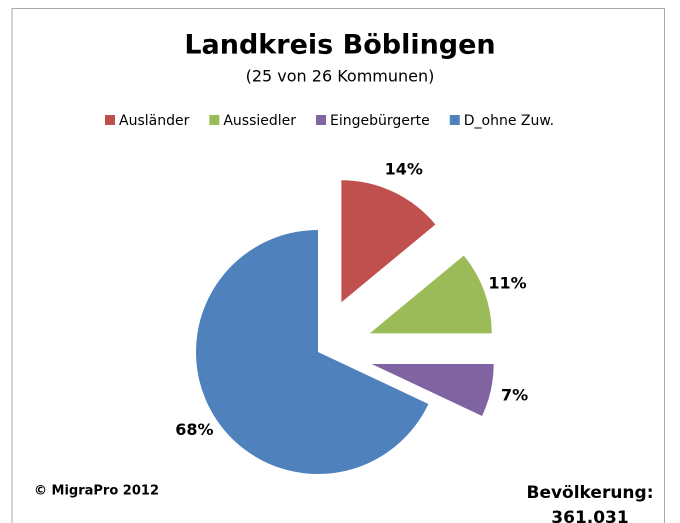 This screenshot has height=523, width=680. What do you see at coordinates (340, 76) in the screenshot?
I see `chart-subtitle: (25 von 26 Kommunen)` at bounding box center [340, 76].